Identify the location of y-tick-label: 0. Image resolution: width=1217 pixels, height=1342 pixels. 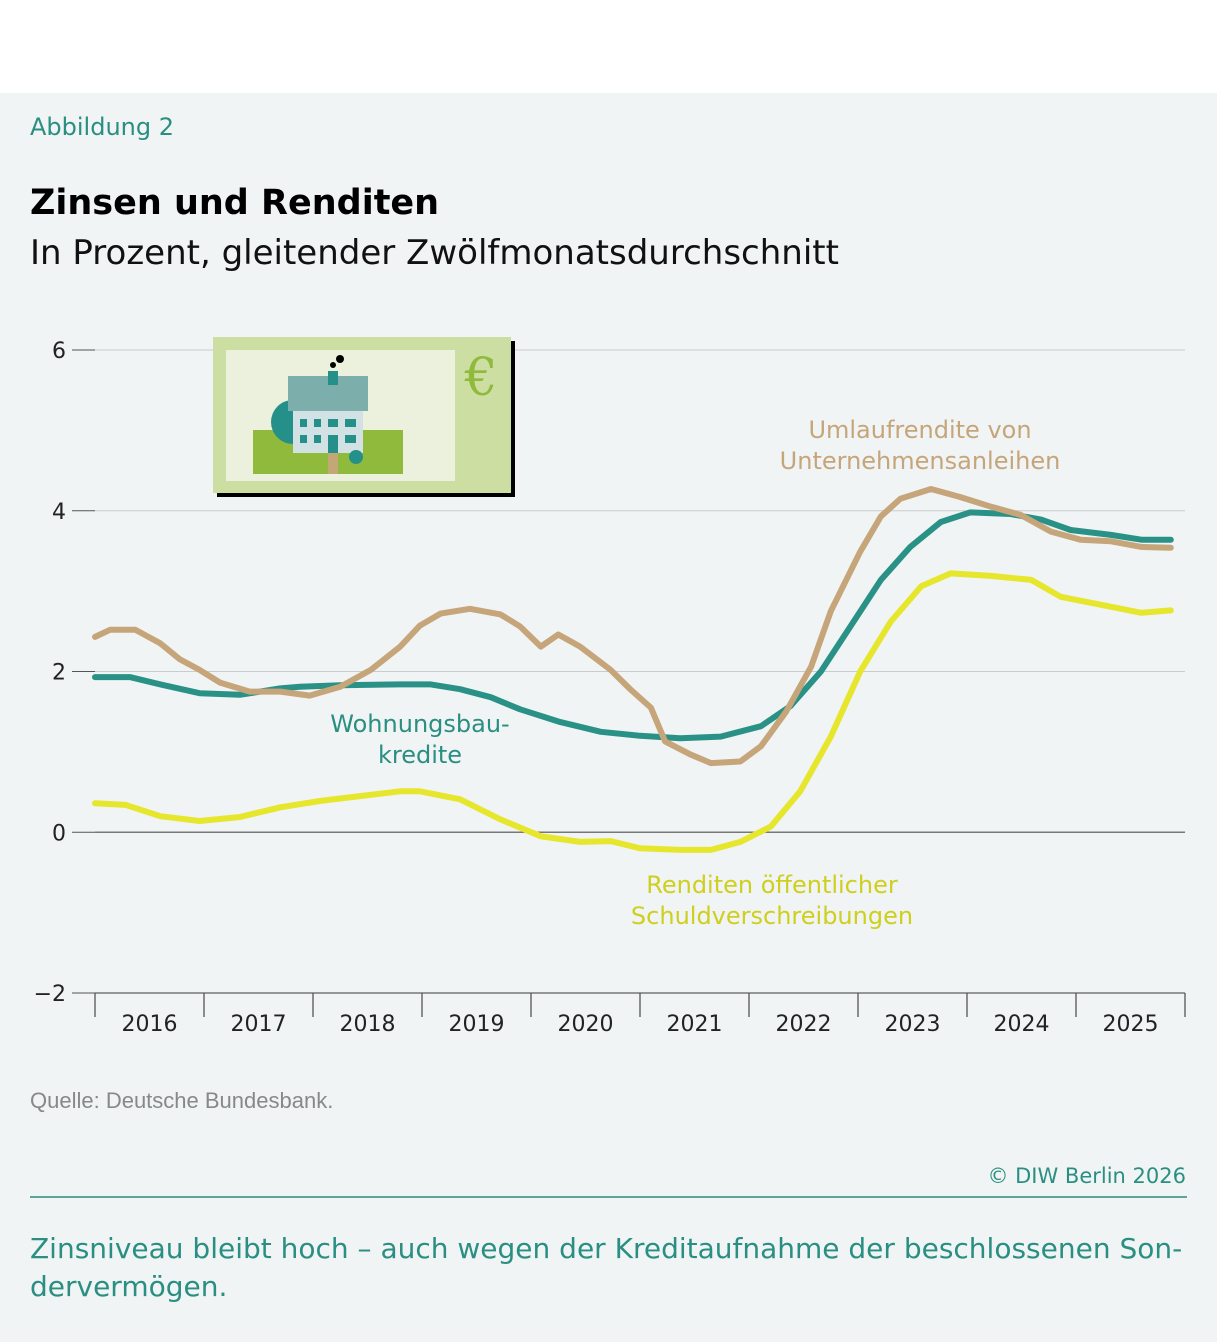
(59, 833).